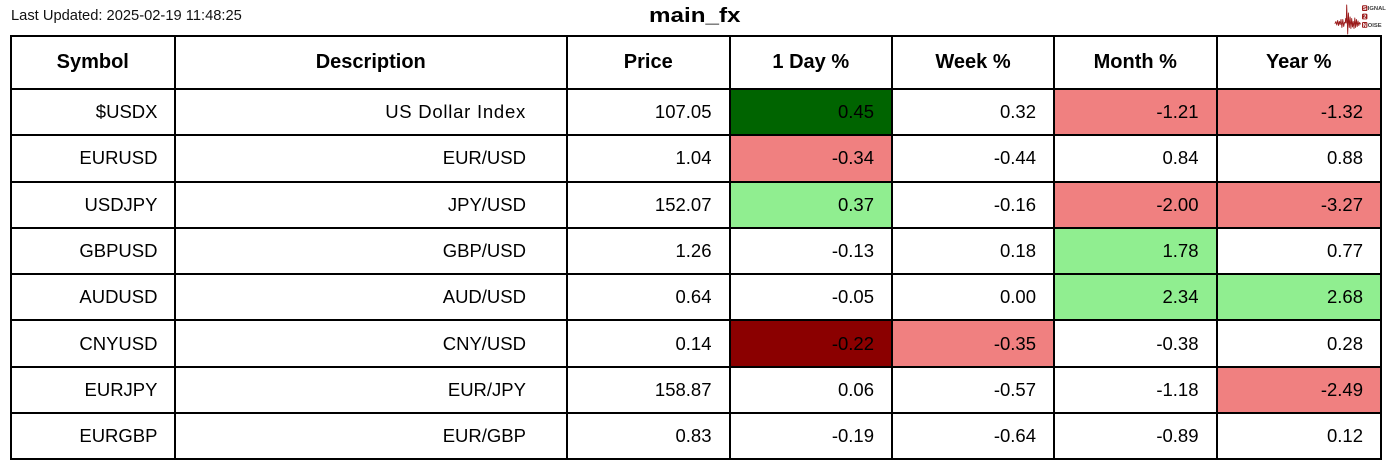 Image resolution: width=1390 pixels, height=470 pixels. What do you see at coordinates (1364, 17) in the screenshot?
I see `svg-text: 2` at bounding box center [1364, 17].